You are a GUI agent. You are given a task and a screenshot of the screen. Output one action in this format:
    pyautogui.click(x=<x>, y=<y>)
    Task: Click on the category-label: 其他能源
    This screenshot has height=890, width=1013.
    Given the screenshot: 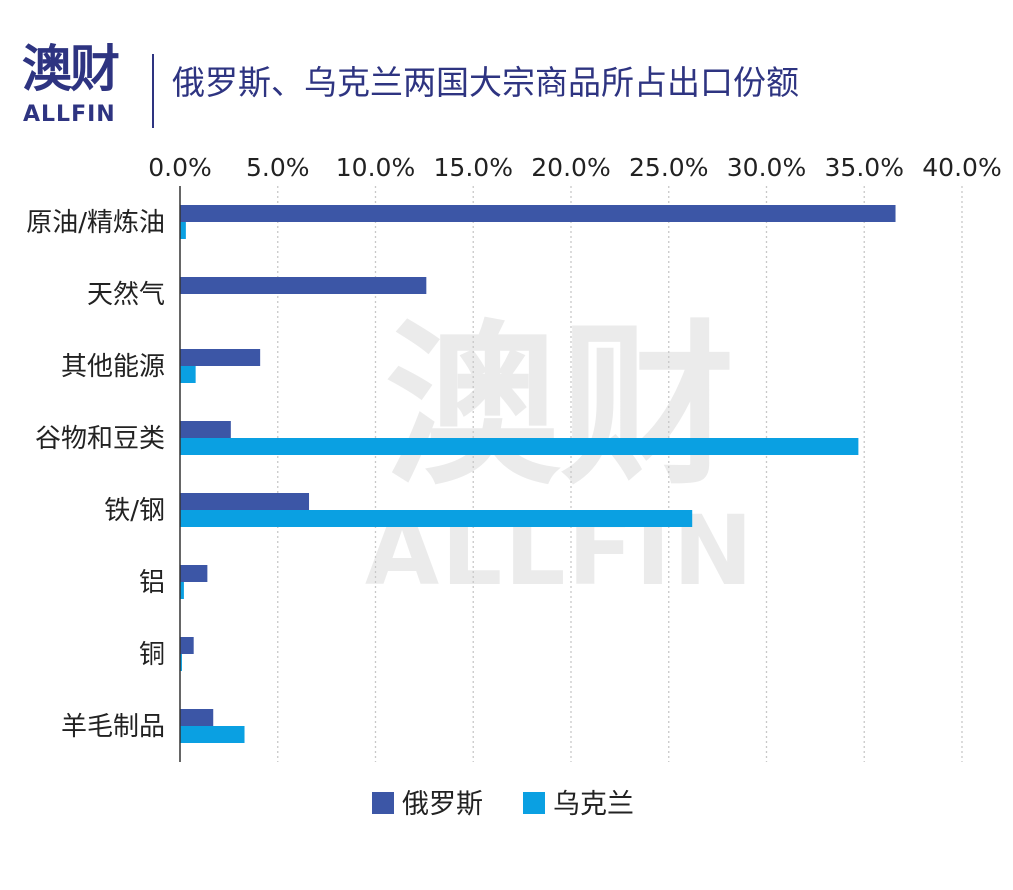 What is the action you would take?
    pyautogui.click(x=113, y=367)
    